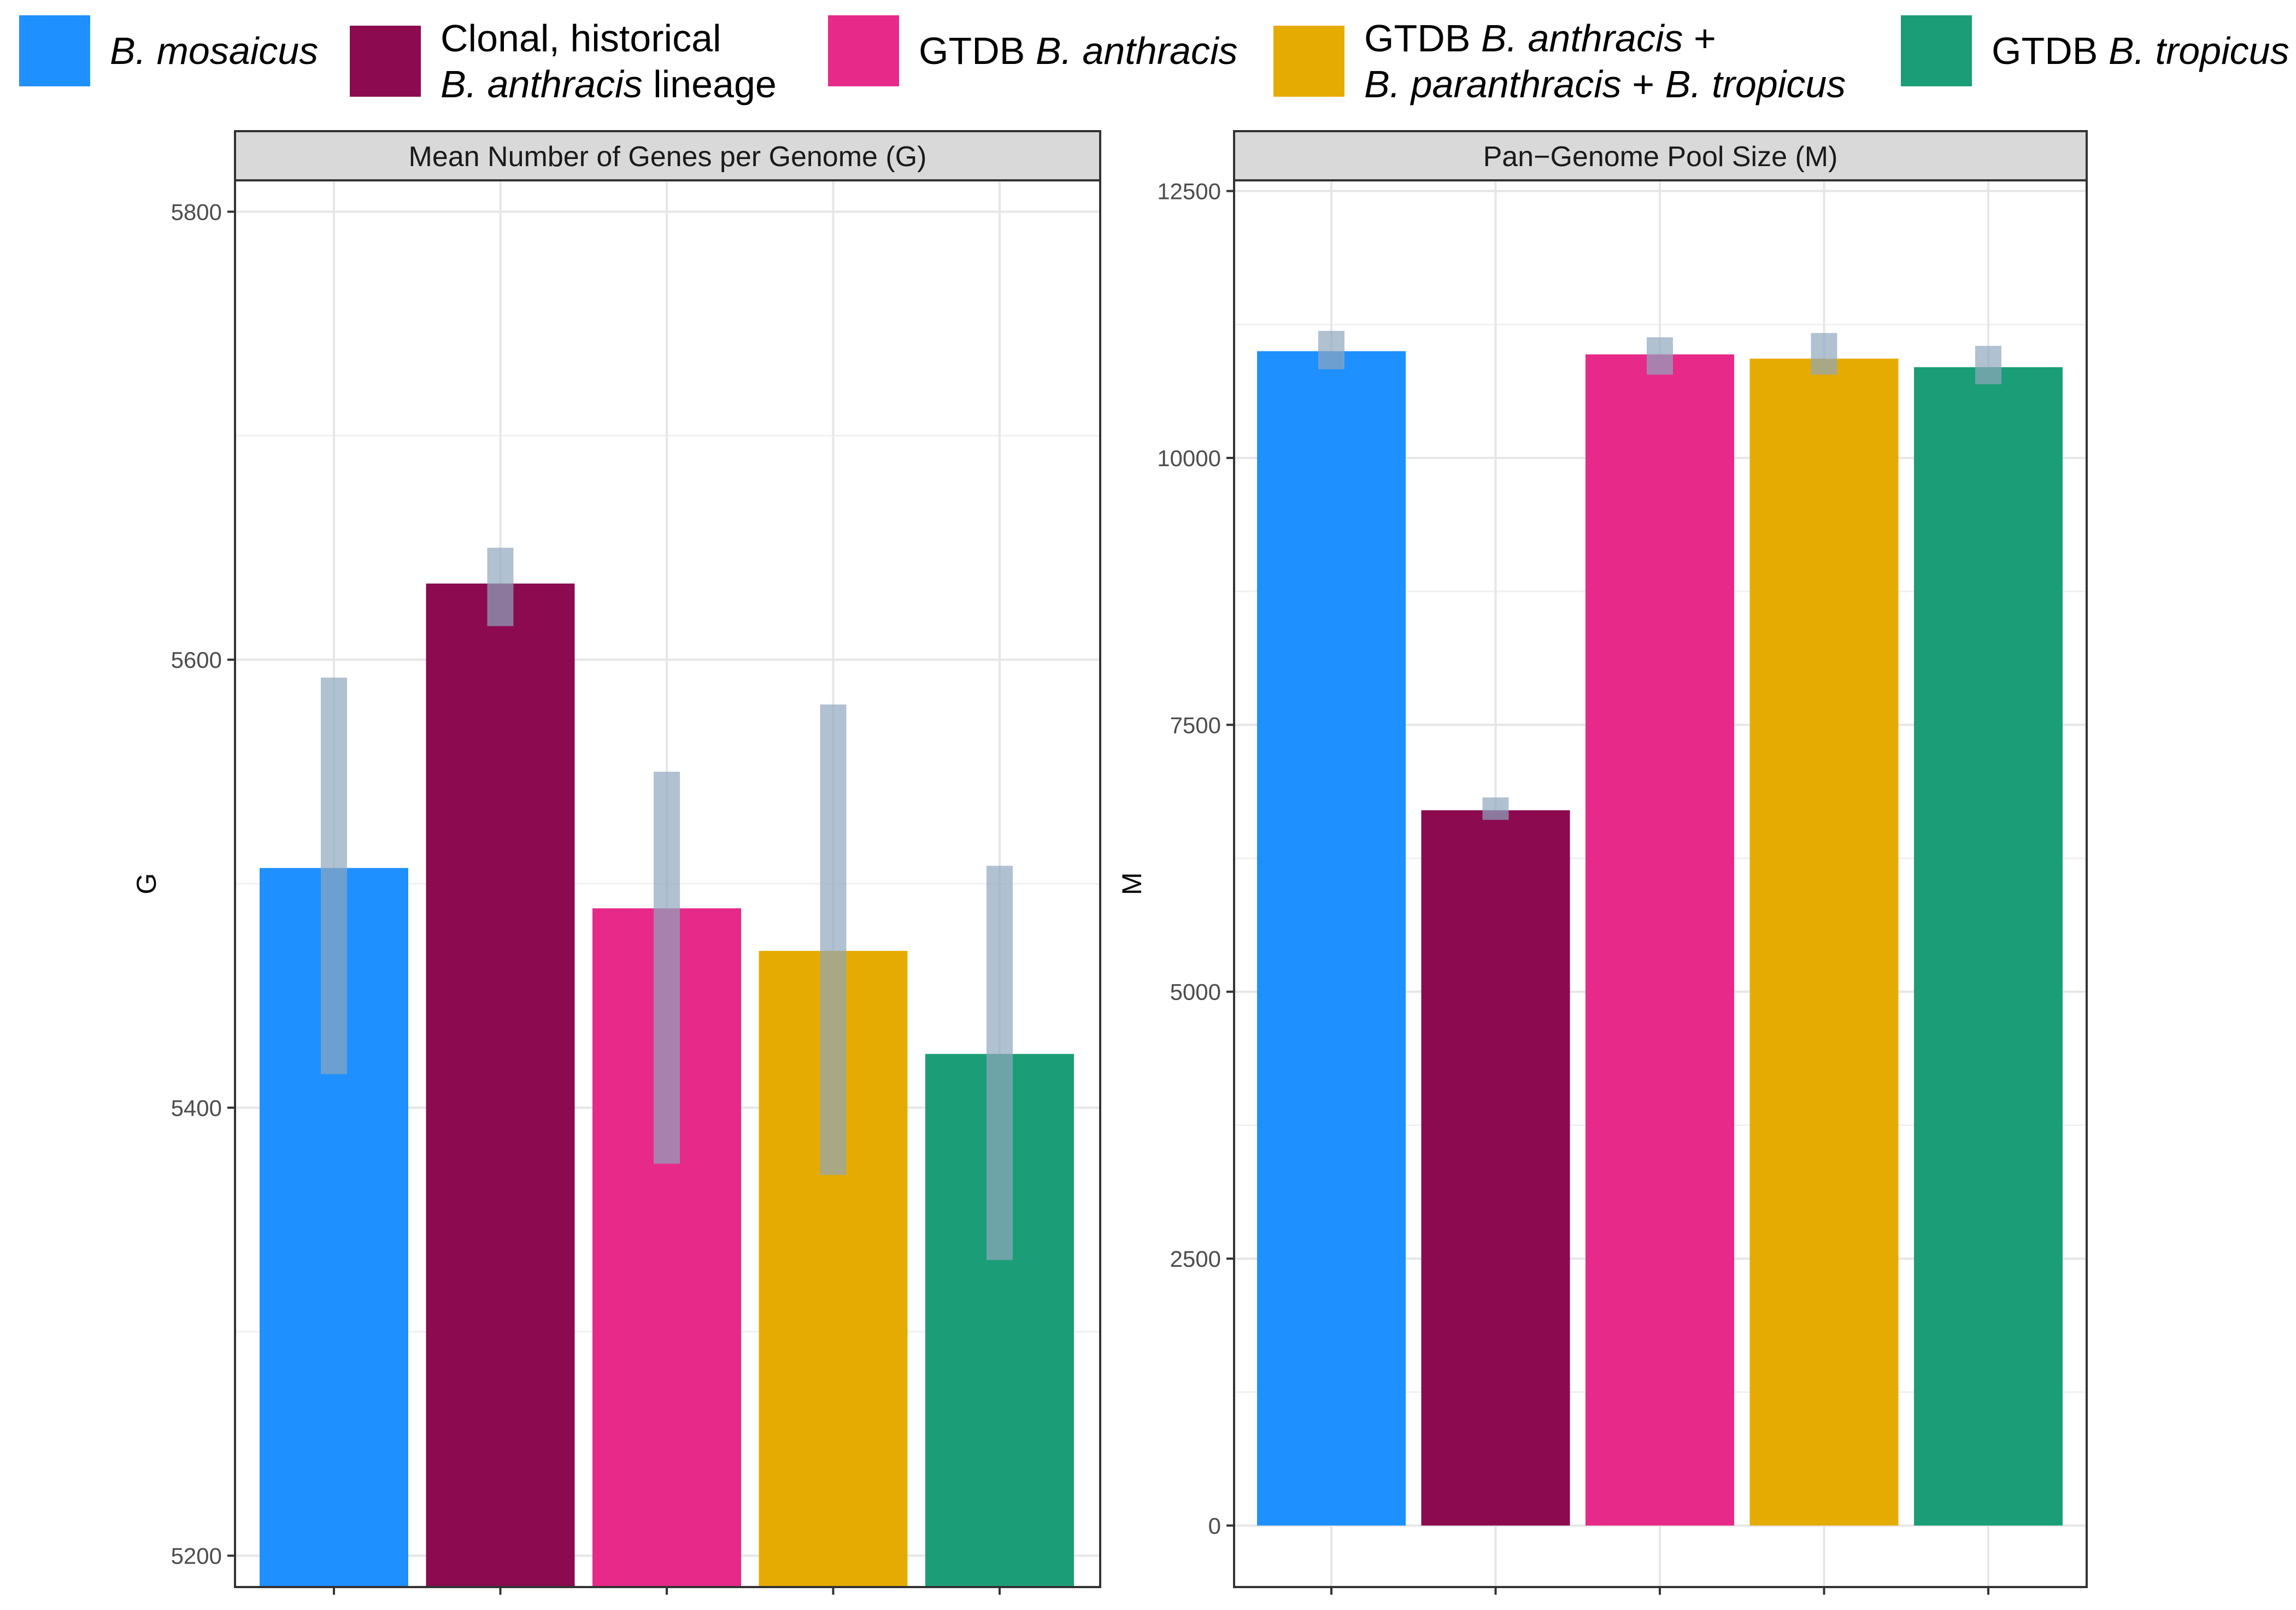  I want to click on y-tick-label: 7500, so click(1195, 725).